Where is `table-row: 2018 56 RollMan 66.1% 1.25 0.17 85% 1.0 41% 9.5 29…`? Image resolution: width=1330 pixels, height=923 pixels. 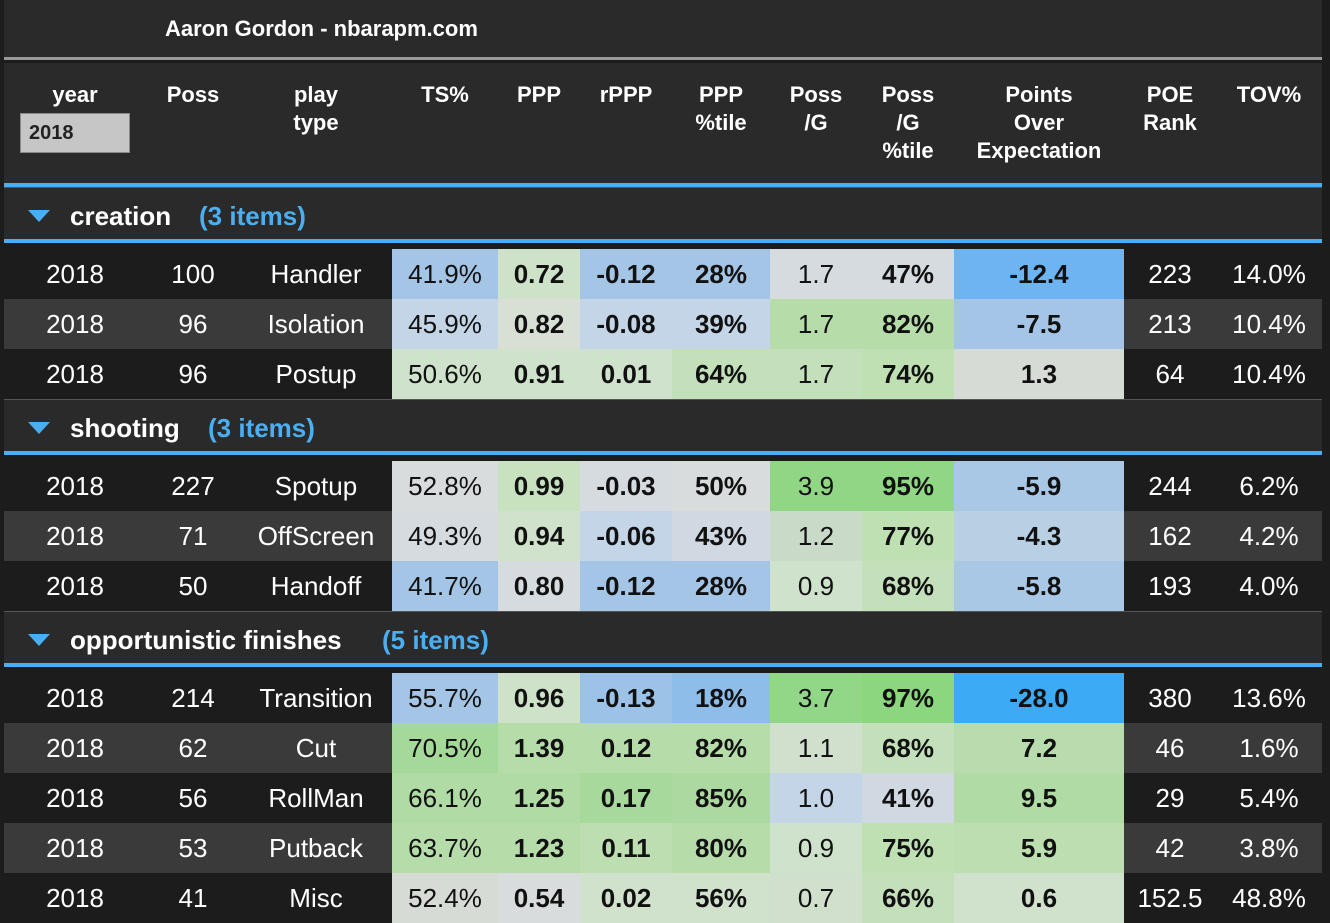 table-row: 2018 56 RollMan 66.1% 1.25 0.17 85% 1.0 41% 9.5 29… is located at coordinates (663, 798).